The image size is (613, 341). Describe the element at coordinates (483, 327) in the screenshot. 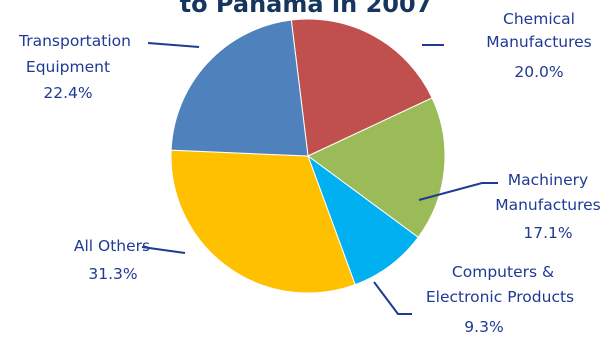

I see `slice-percent-2: 9.3%` at that location.